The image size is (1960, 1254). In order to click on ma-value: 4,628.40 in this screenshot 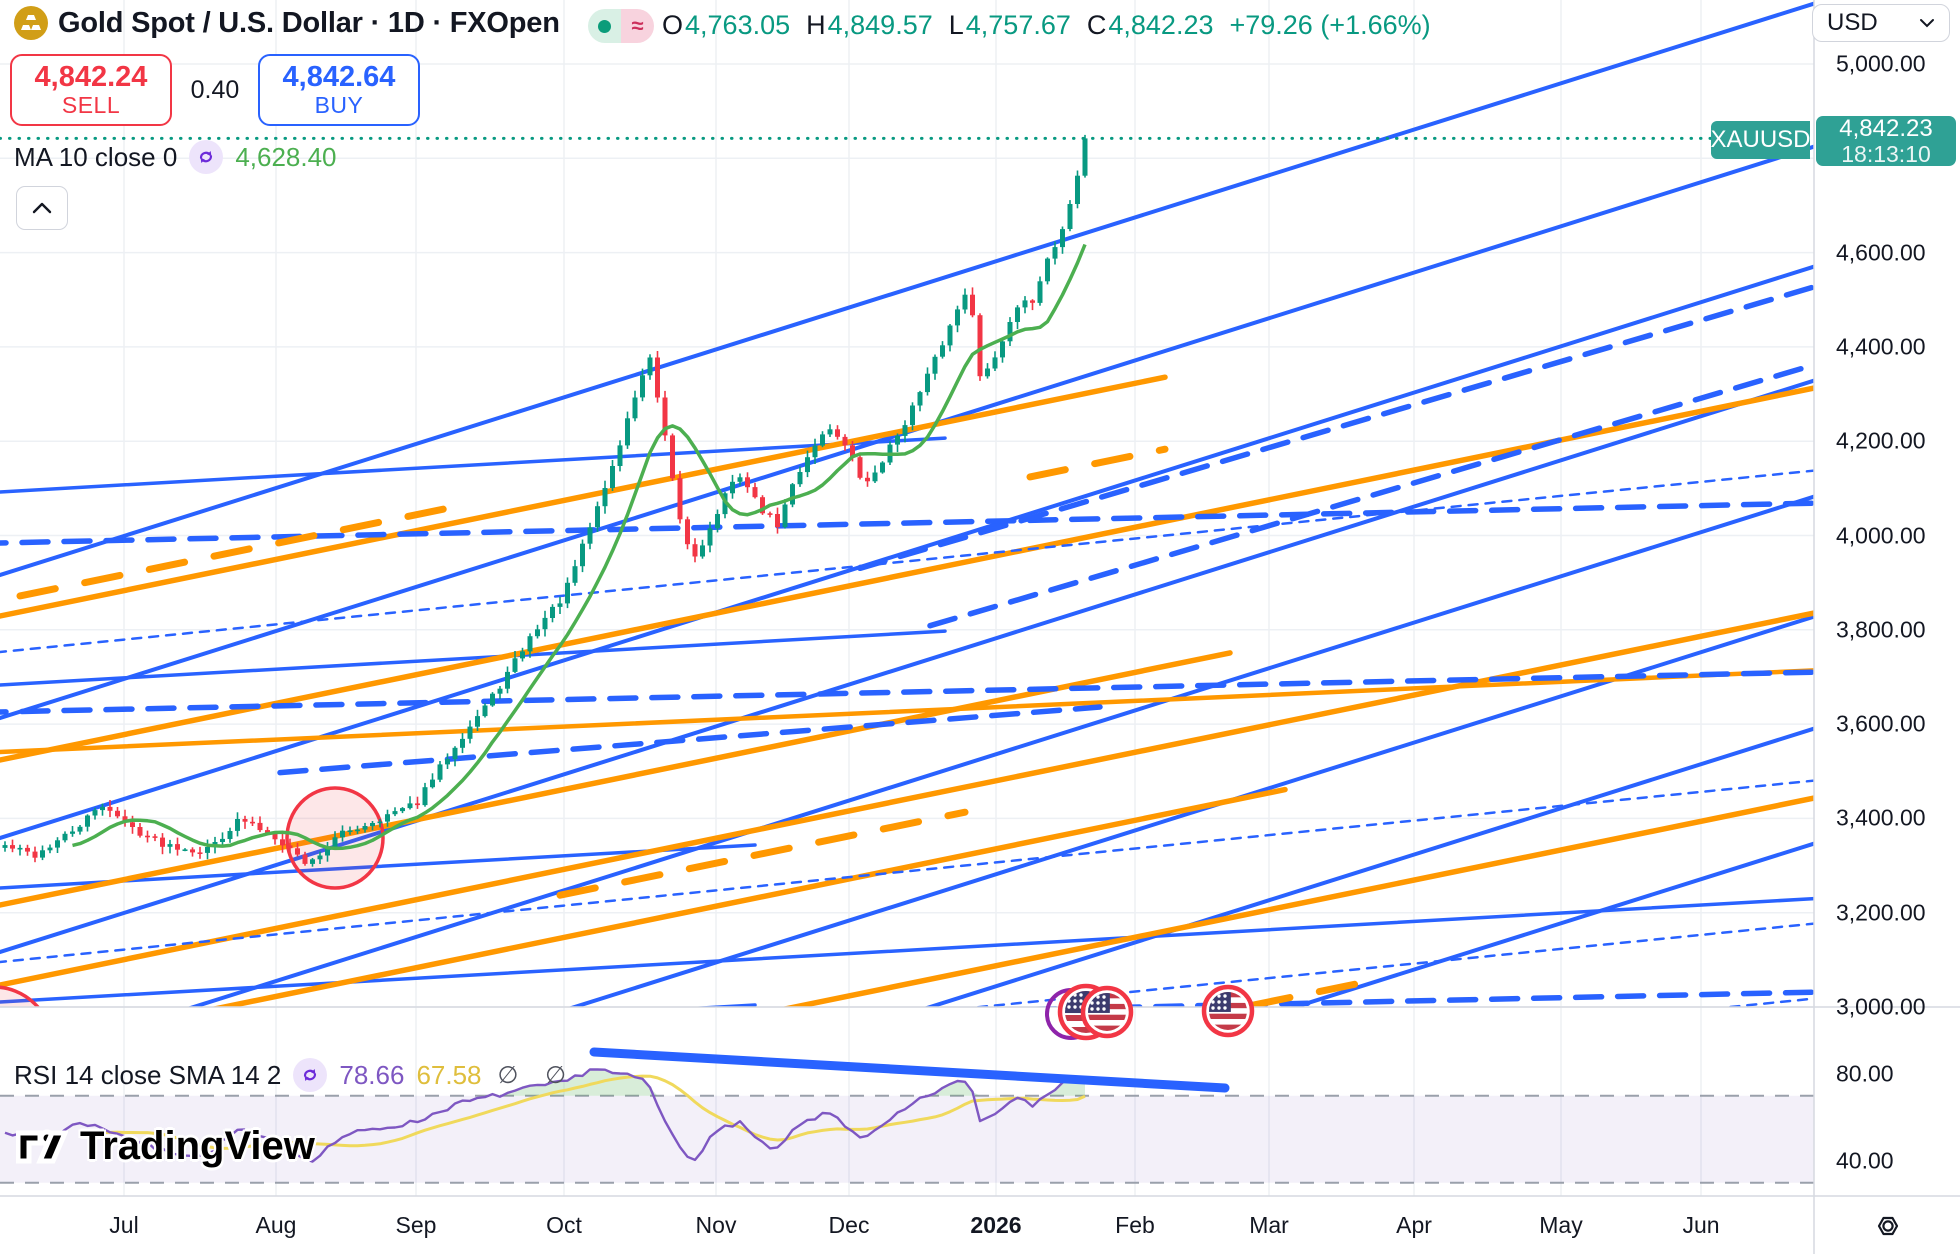, I will do `click(286, 156)`.